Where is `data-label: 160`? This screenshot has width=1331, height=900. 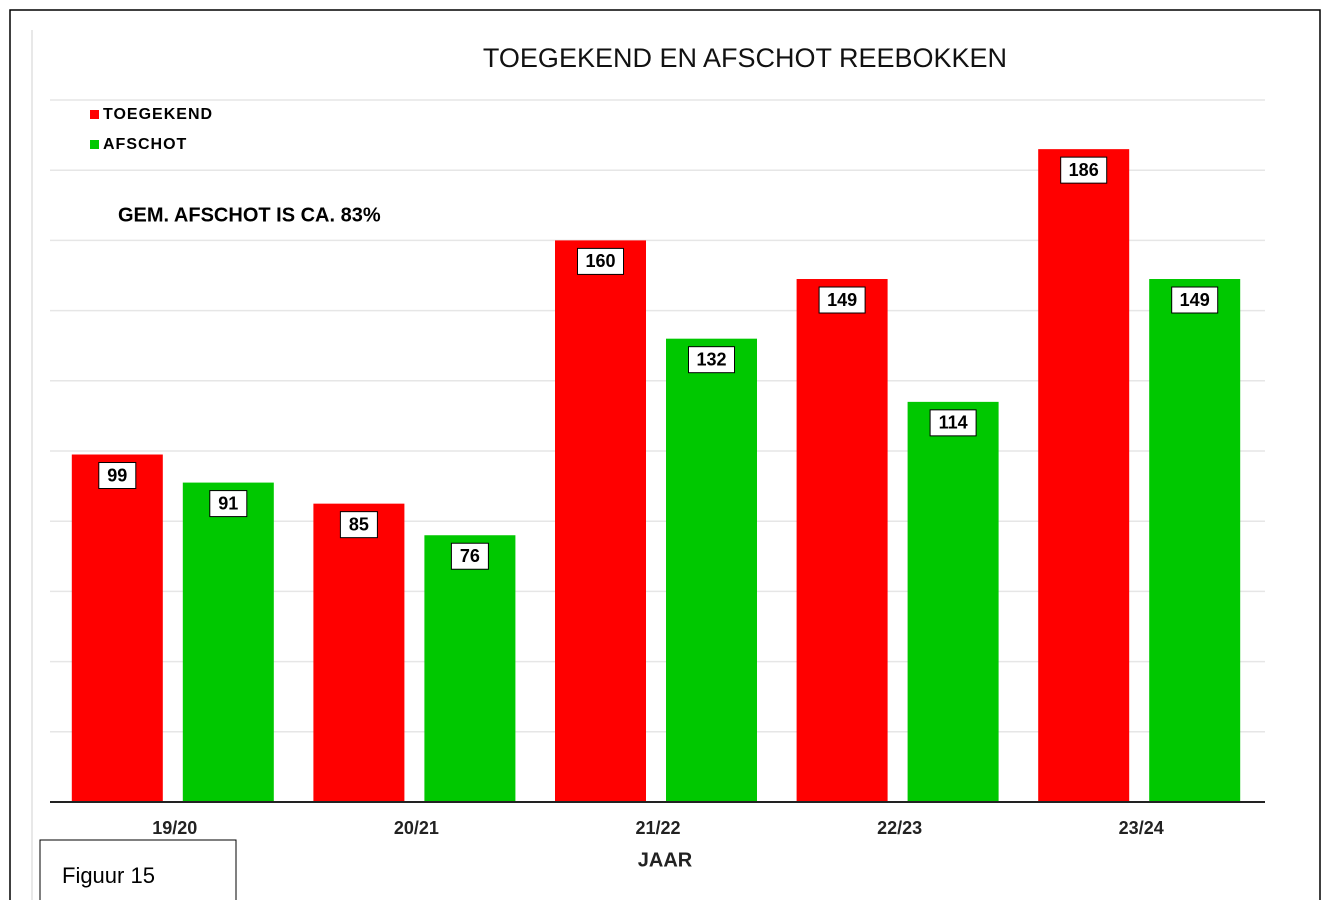
data-label: 160 is located at coordinates (600, 261).